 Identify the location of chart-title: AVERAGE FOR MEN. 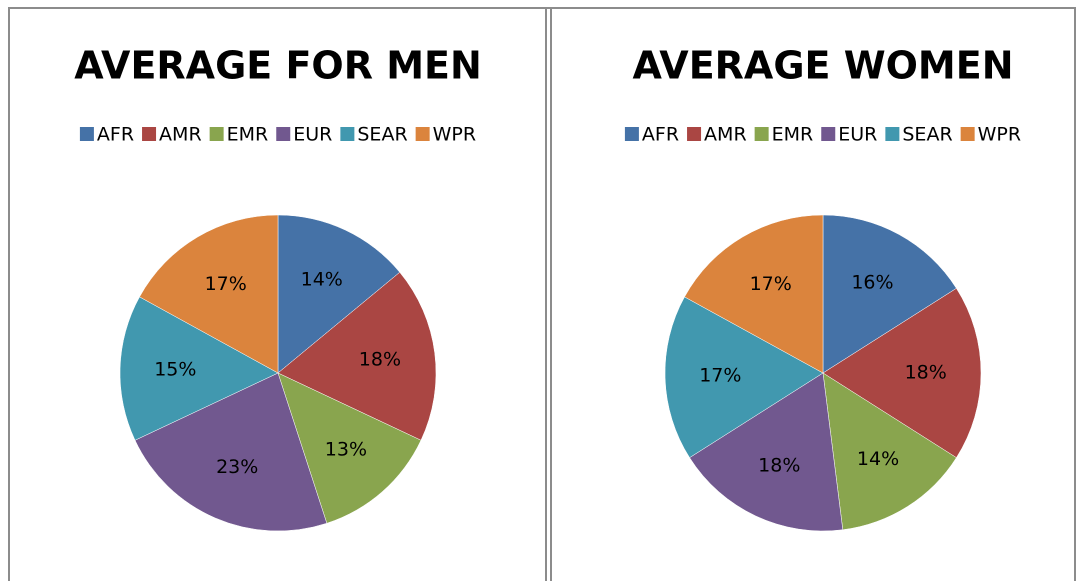
(278, 66).